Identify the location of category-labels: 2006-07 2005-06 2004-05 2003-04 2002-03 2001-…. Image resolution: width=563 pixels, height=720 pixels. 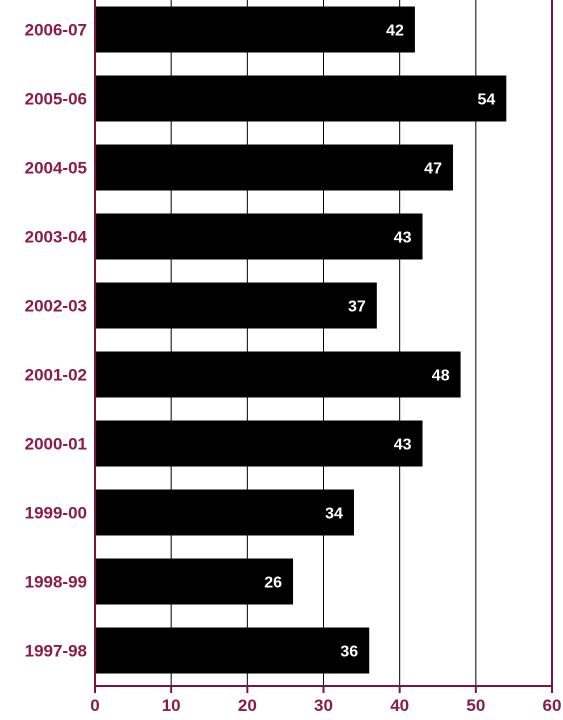
(56, 341).